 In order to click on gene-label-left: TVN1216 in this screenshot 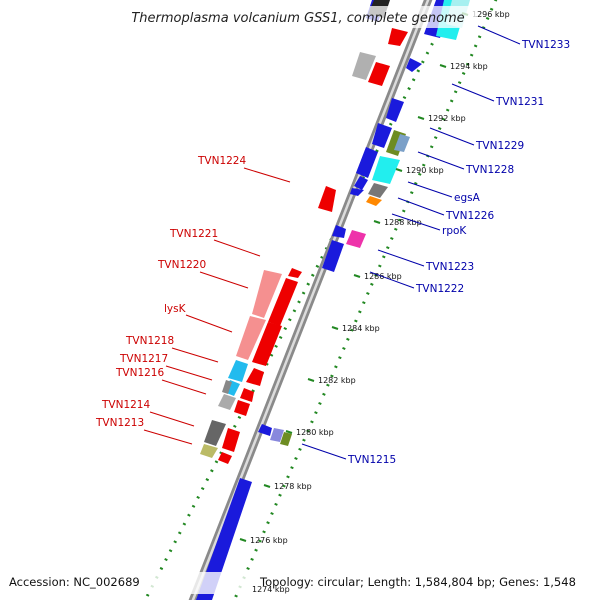, I will do `click(139, 373)`.